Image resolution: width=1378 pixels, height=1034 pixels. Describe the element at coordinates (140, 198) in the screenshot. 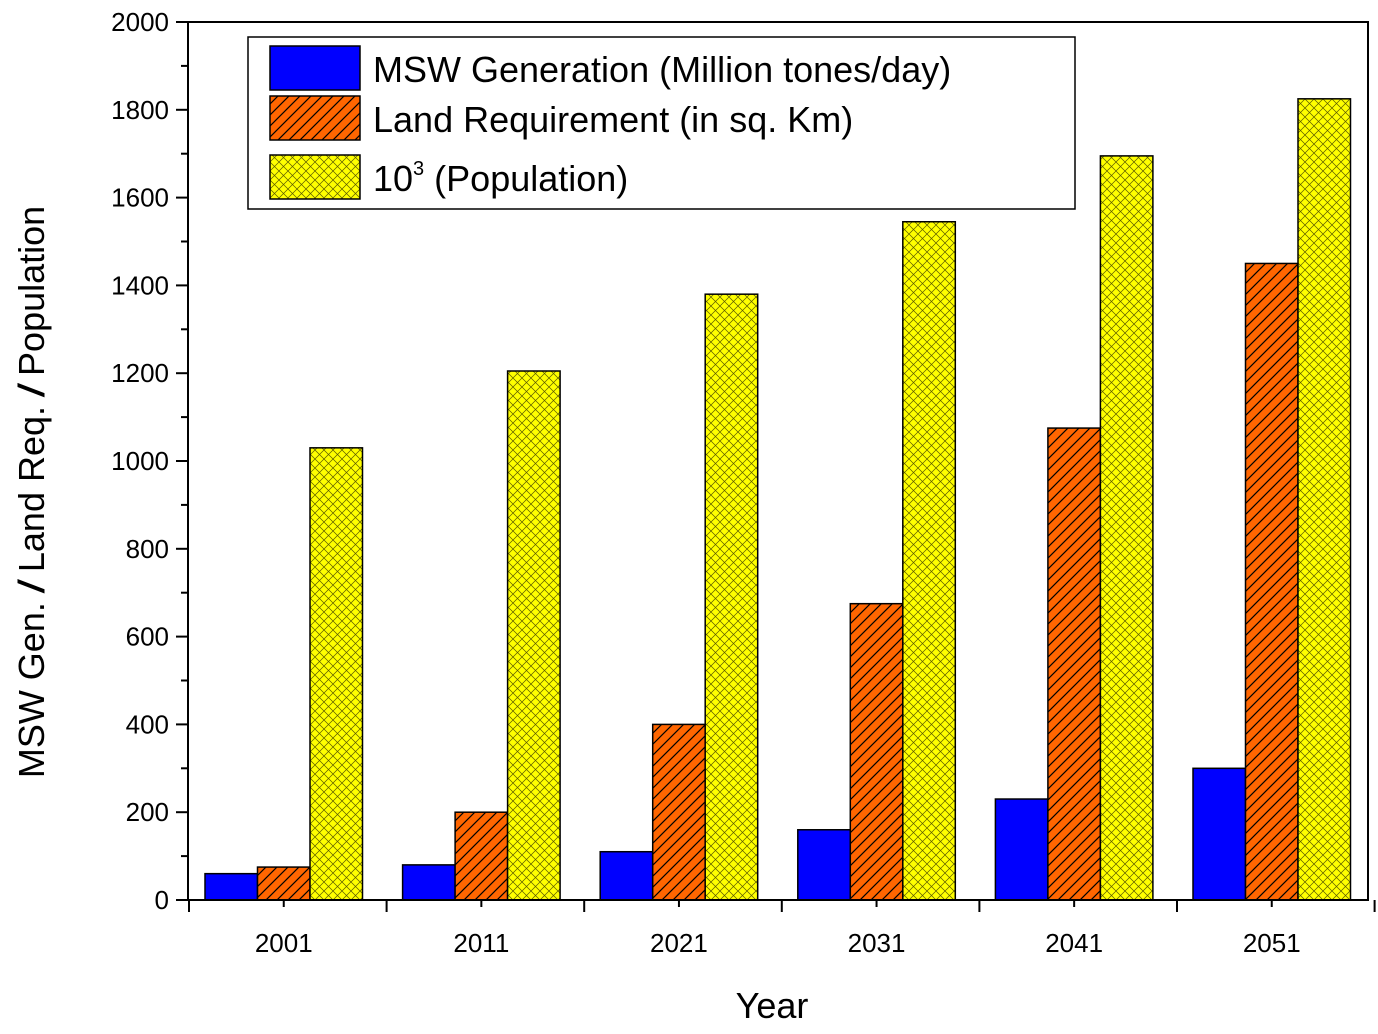

I see `y-tick-label: 1600` at that location.